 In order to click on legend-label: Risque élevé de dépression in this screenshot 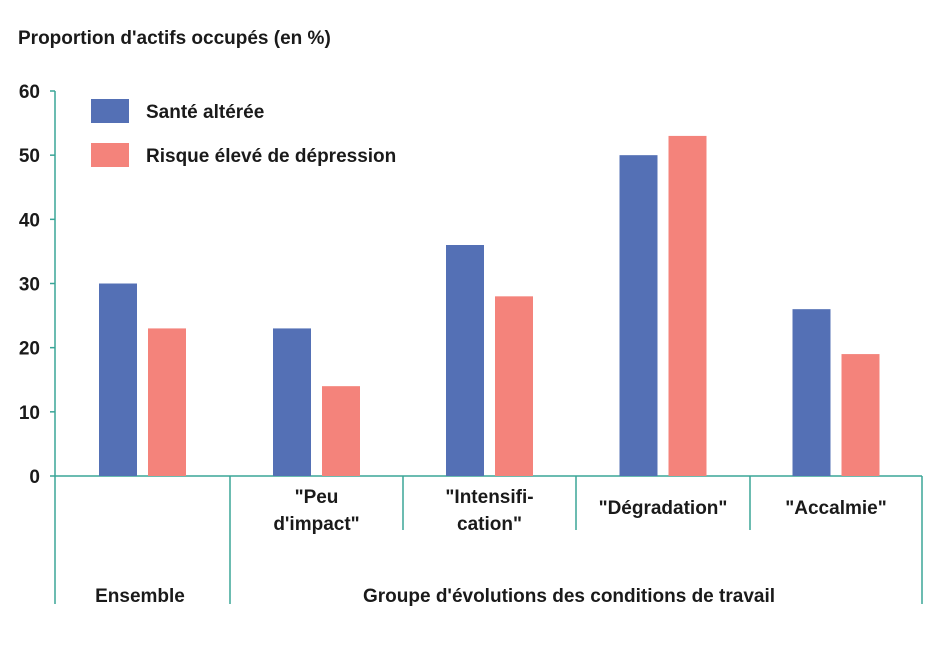, I will do `click(271, 156)`.